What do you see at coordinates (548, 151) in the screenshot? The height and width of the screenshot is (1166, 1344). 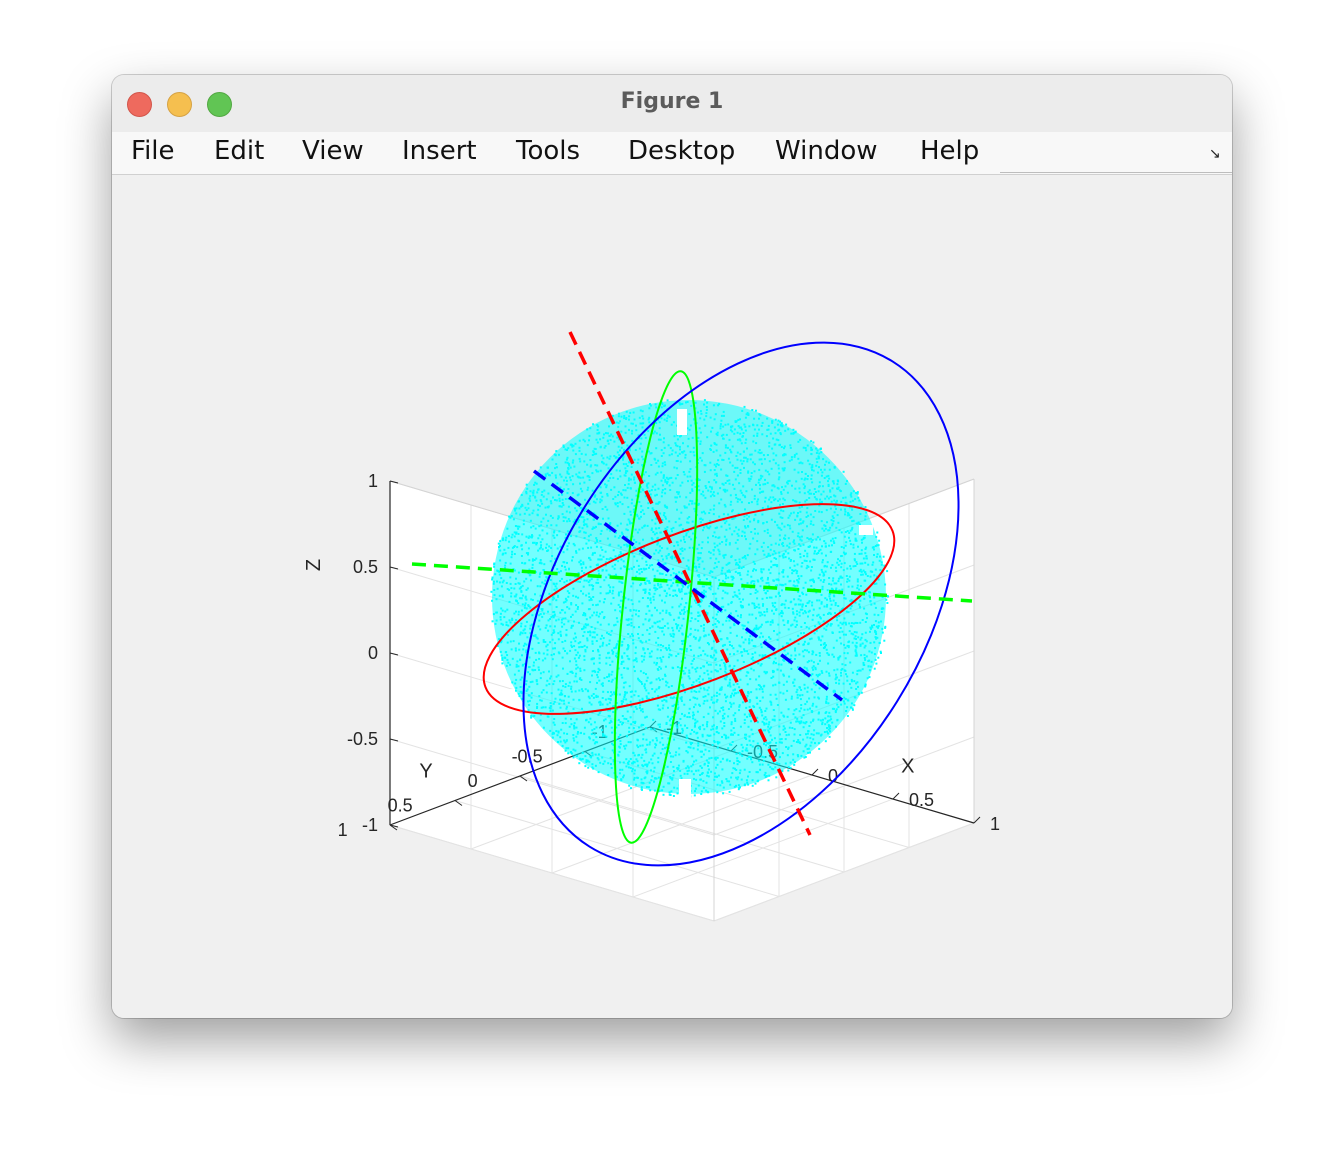 I see `menu-tools: Tools` at bounding box center [548, 151].